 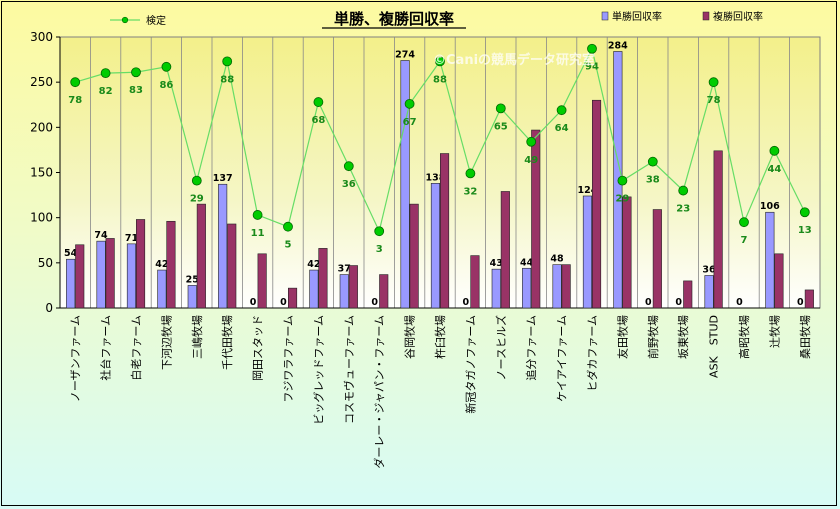 I want to click on x-tick-label: ヒダカファーム, so click(x=592, y=353).